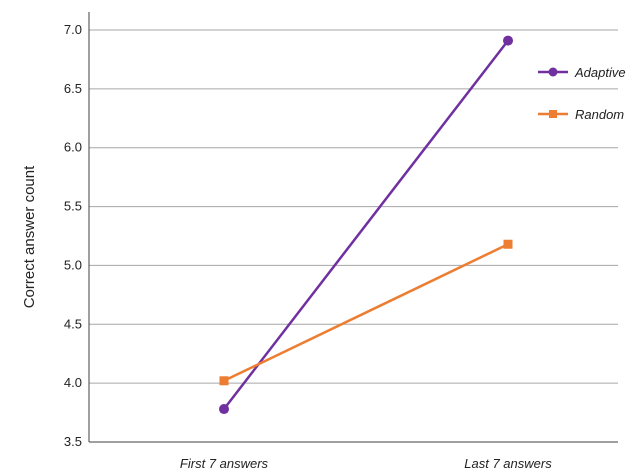 Image resolution: width=644 pixels, height=476 pixels. I want to click on legend: Adaptive Random, so click(582, 93).